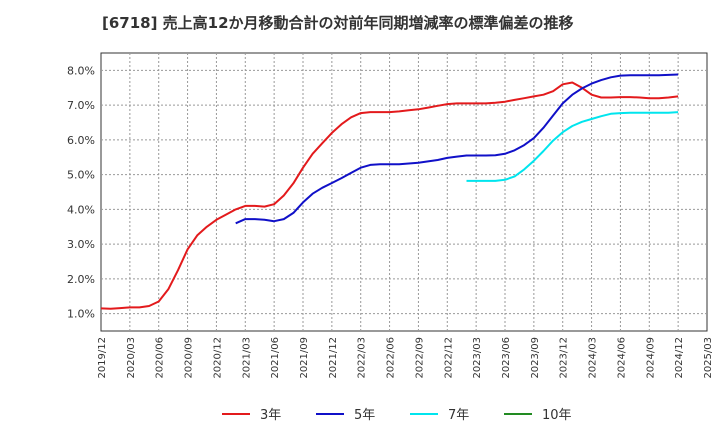 Image resolution: width=720 pixels, height=440 pixels. What do you see at coordinates (621, 358) in the screenshot?
I see `x-tick-label: 2024/06` at bounding box center [621, 358].